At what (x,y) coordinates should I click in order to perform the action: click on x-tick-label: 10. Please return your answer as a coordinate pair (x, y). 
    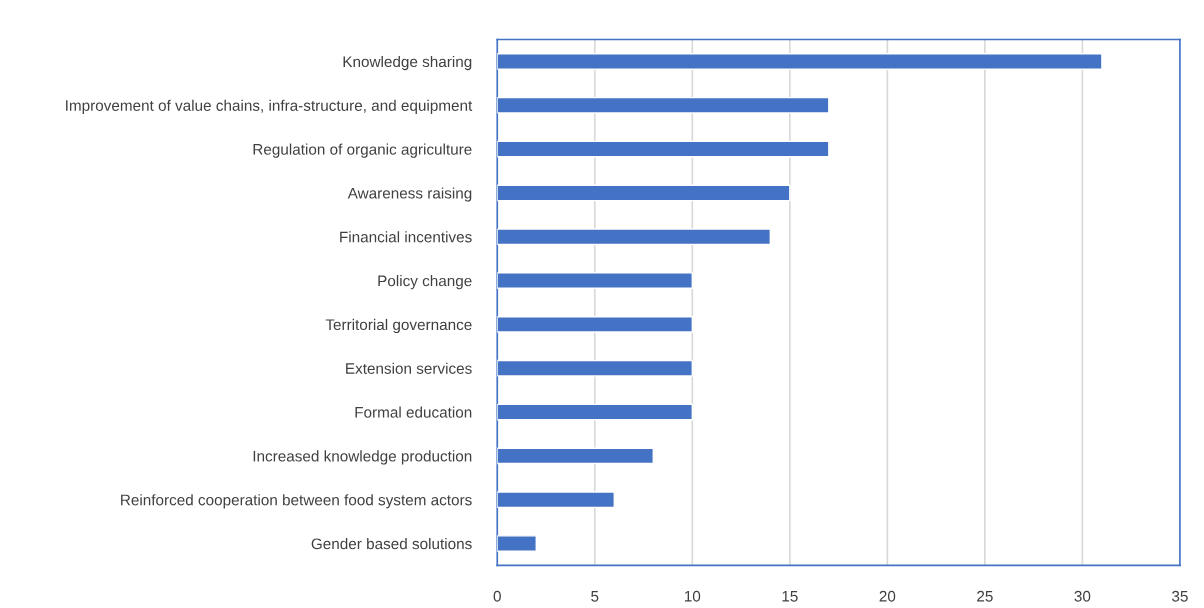
    Looking at the image, I should click on (692, 596).